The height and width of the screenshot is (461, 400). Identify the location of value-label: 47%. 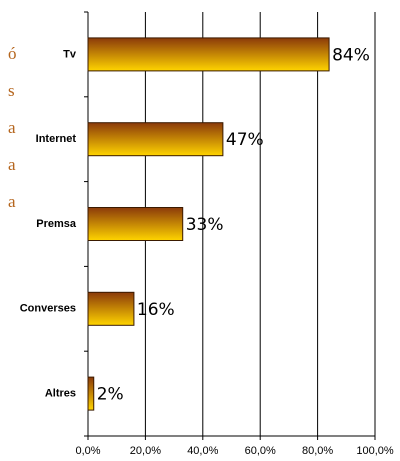
(245, 140).